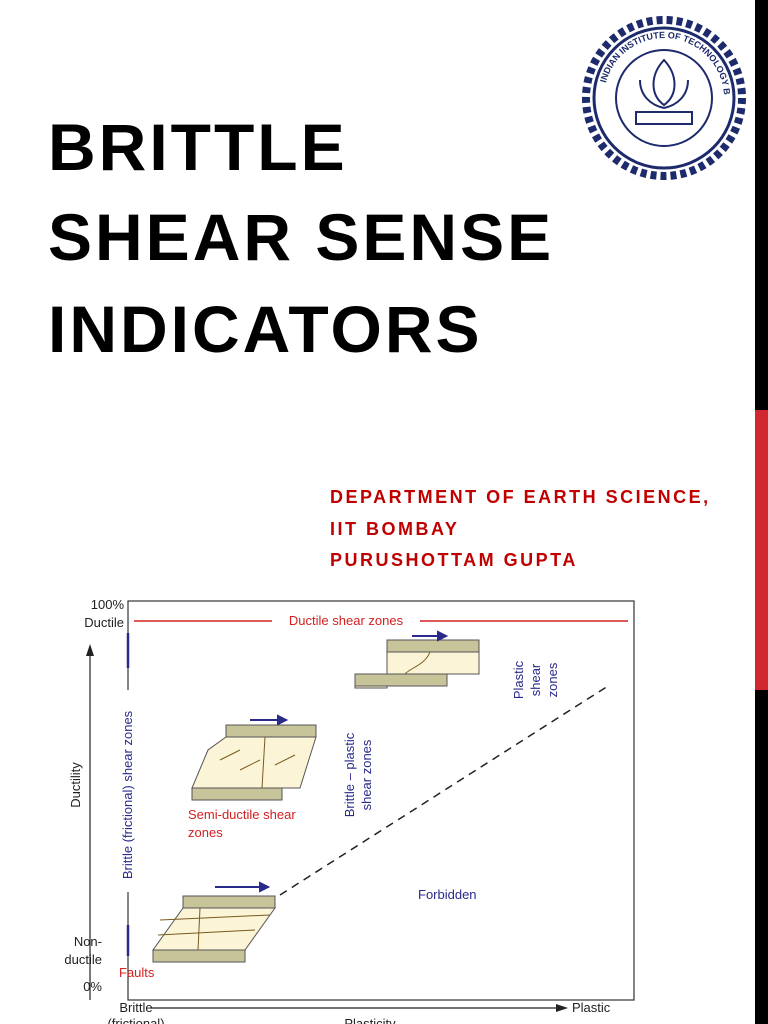 The width and height of the screenshot is (768, 1024). What do you see at coordinates (198, 147) in the screenshot?
I see `title-line: BRITTLE` at bounding box center [198, 147].